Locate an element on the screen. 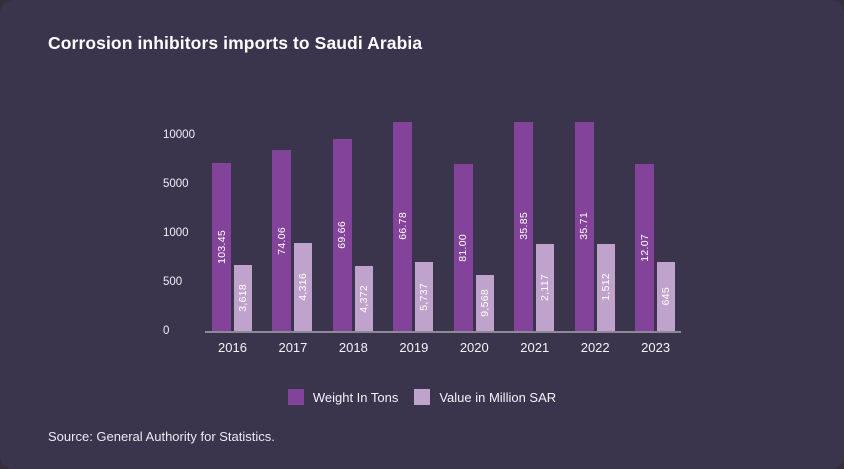 The image size is (844, 469). y-tick-label: 0 is located at coordinates (166, 331).